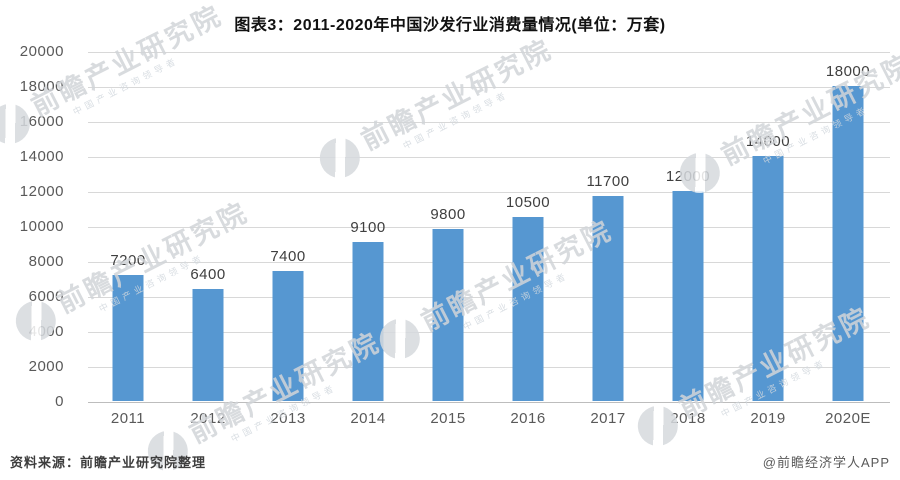 The width and height of the screenshot is (900, 480). What do you see at coordinates (826, 462) in the screenshot?
I see `credit-note: @前瞻经济学人APP` at bounding box center [826, 462].